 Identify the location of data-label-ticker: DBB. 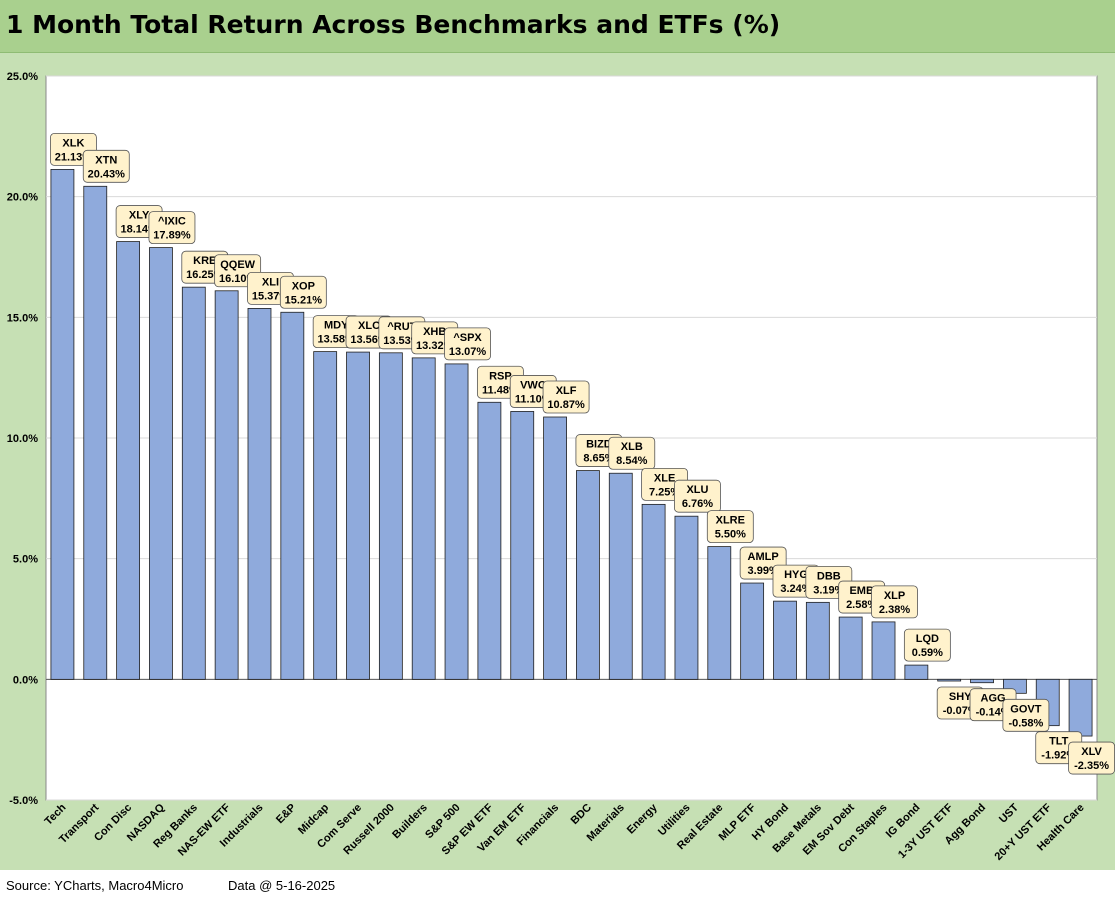
(829, 576).